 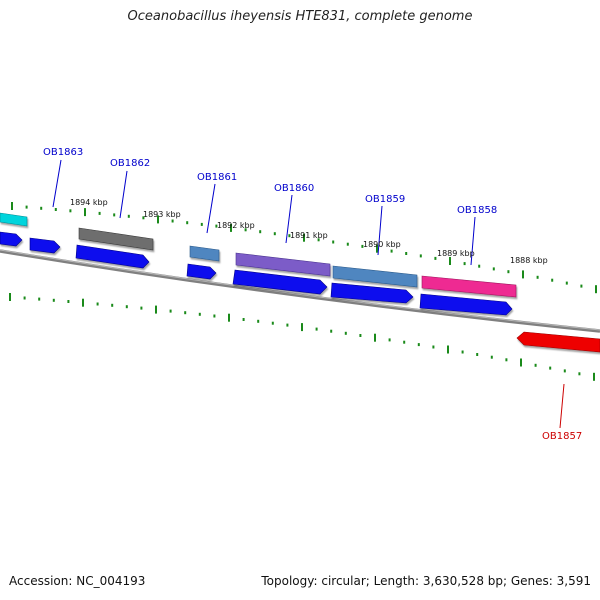 I want to click on genome-backbone-highlight, so click(x=300, y=290).